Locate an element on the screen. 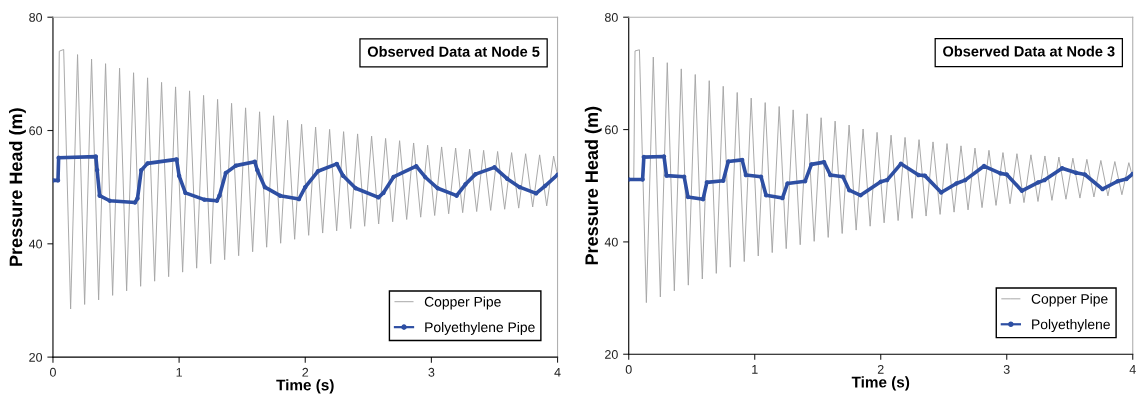 This screenshot has width=1139, height=410. text: Observed Data at Node 3 is located at coordinates (1029, 51).